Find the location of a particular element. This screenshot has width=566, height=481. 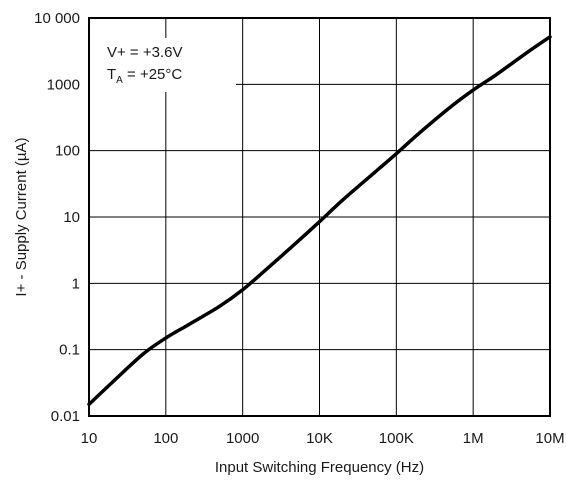

y-tick-label: 1 is located at coordinates (76, 283).